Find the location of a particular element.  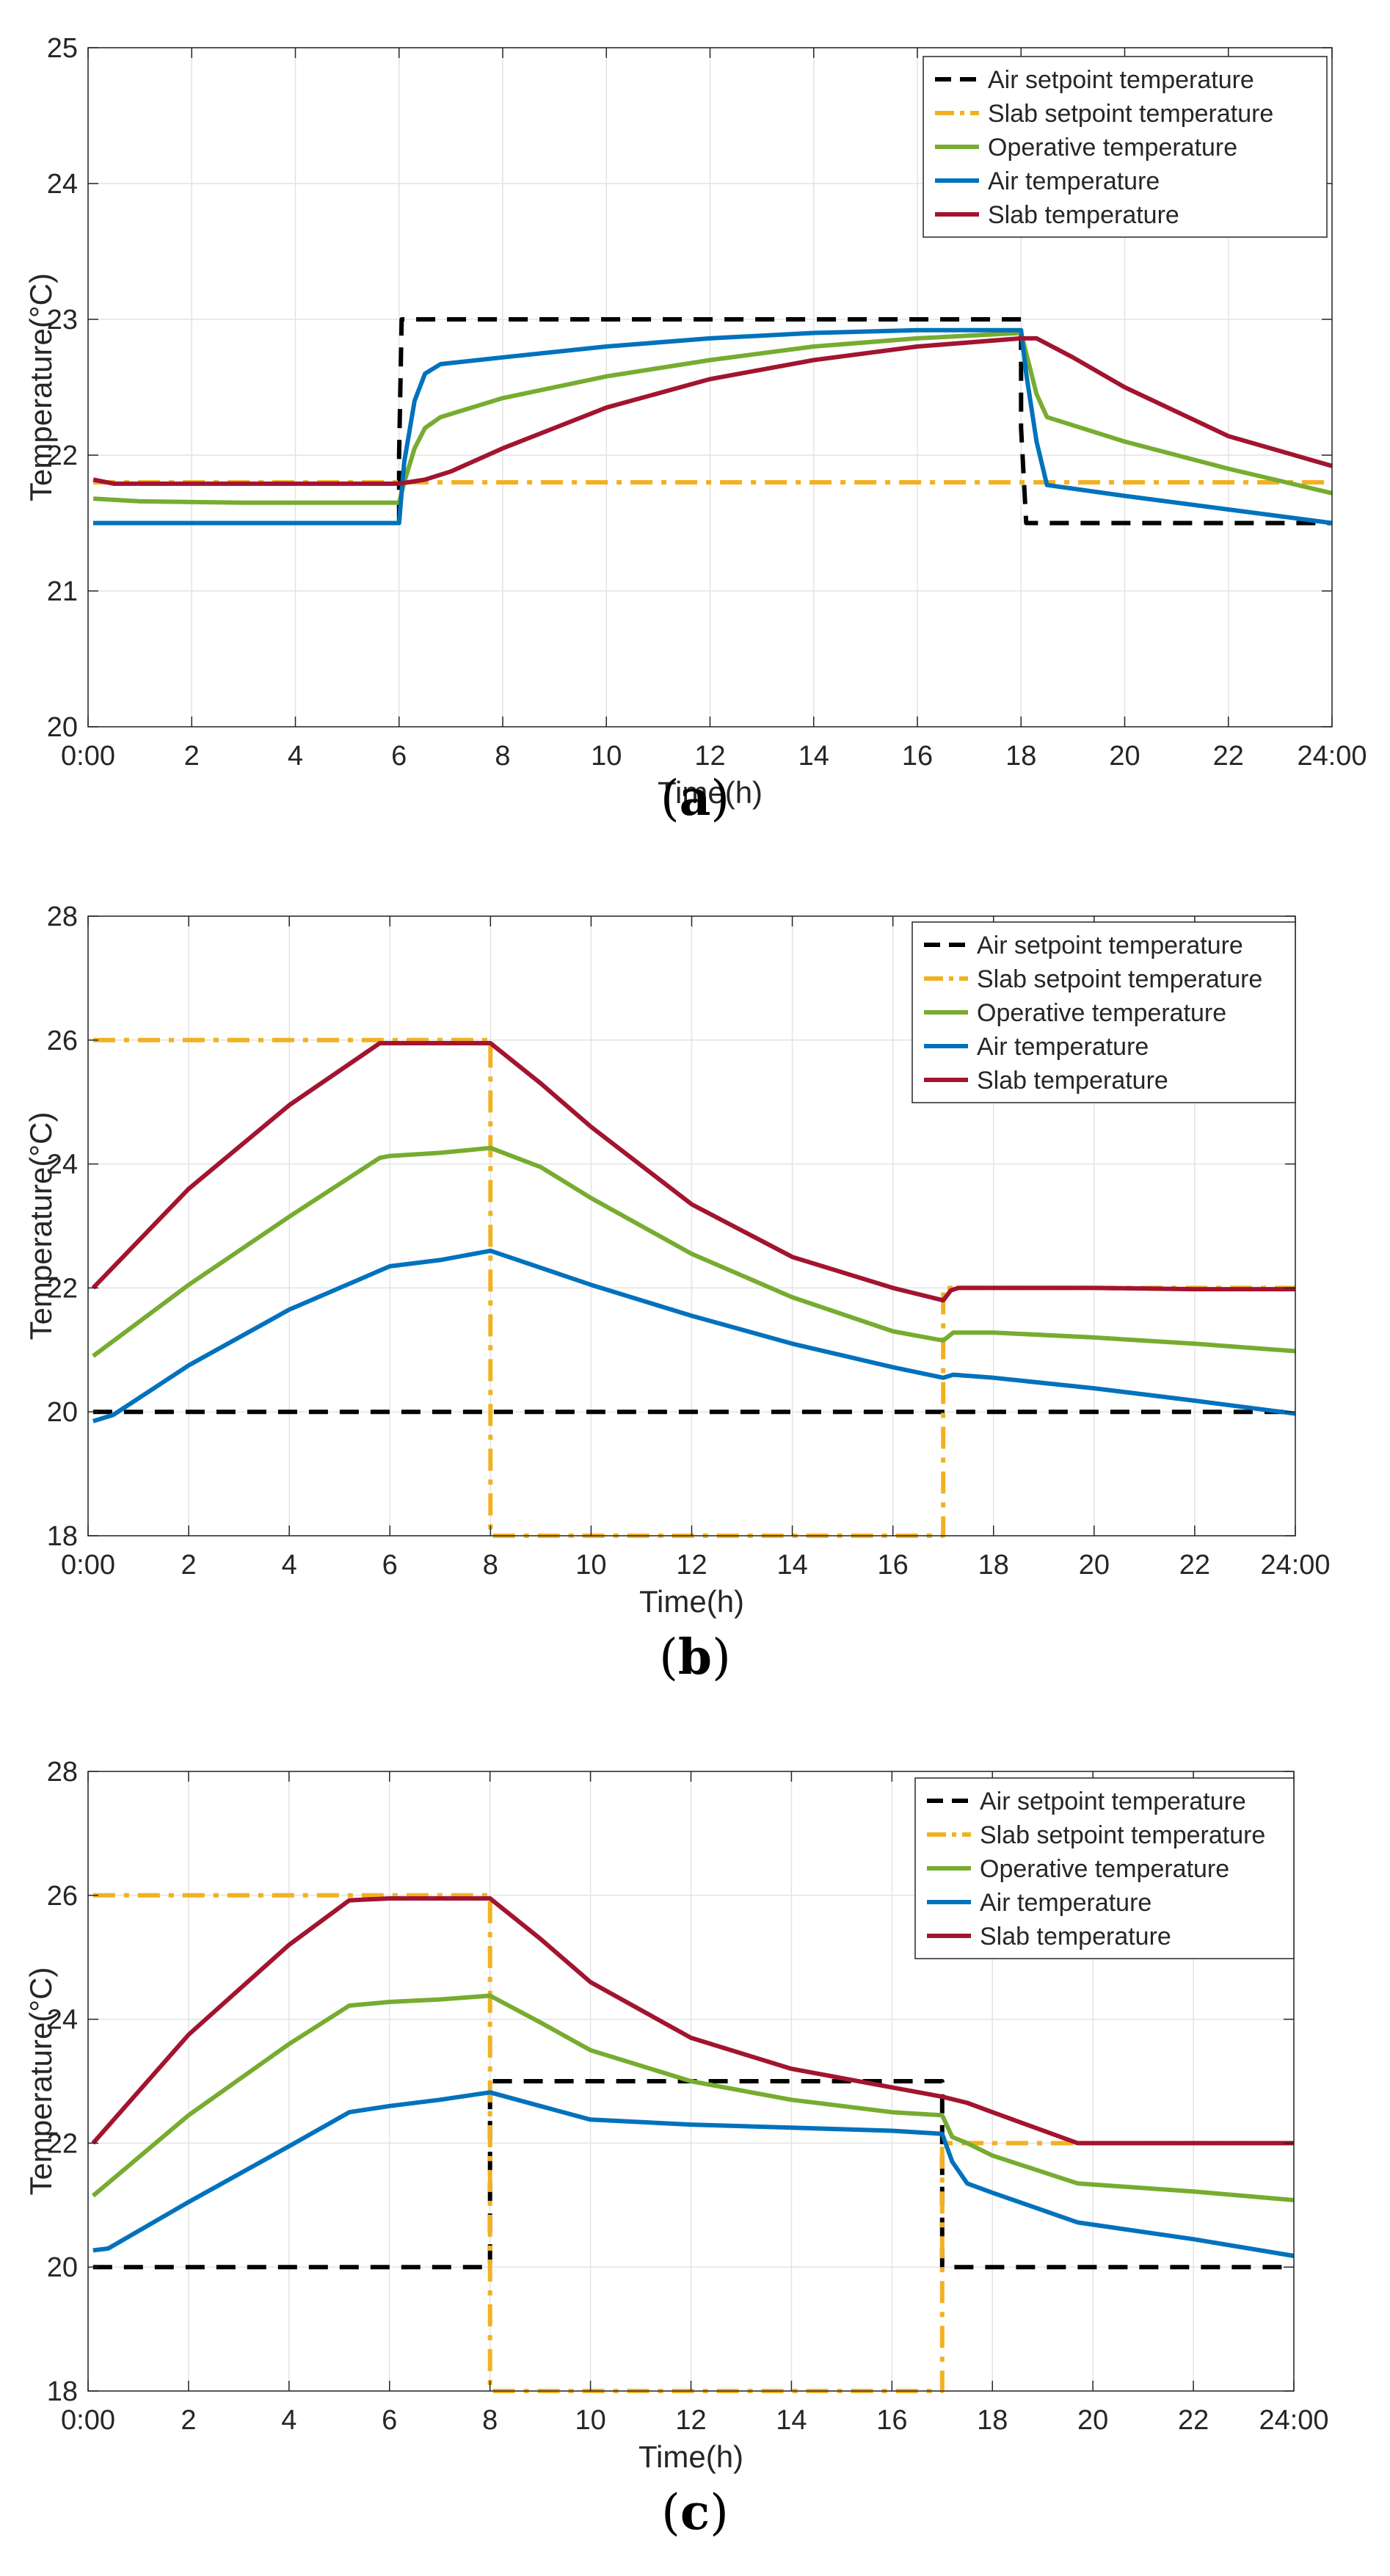

panel-label: (c) is located at coordinates (695, 2513).